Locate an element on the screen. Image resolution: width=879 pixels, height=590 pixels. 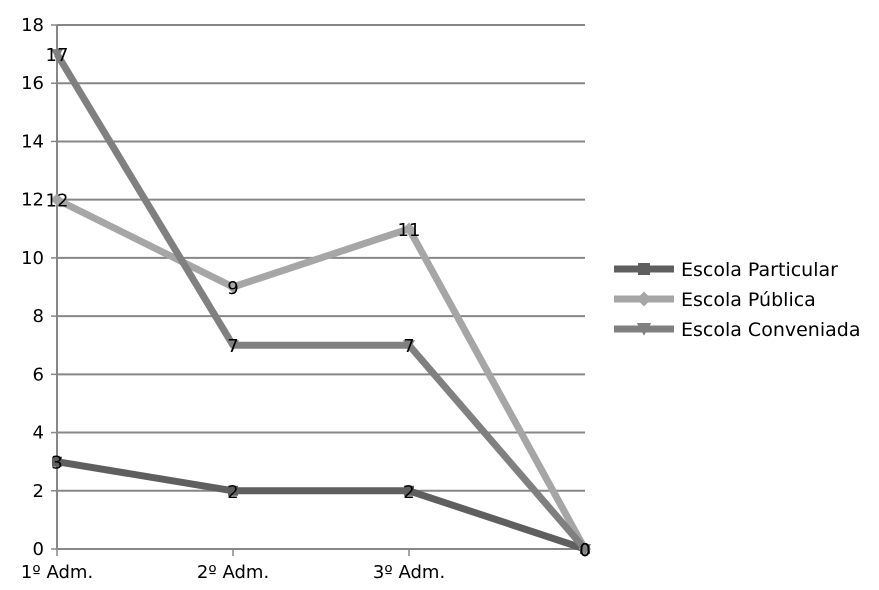
y-tick-label: 4 is located at coordinates (38, 433).